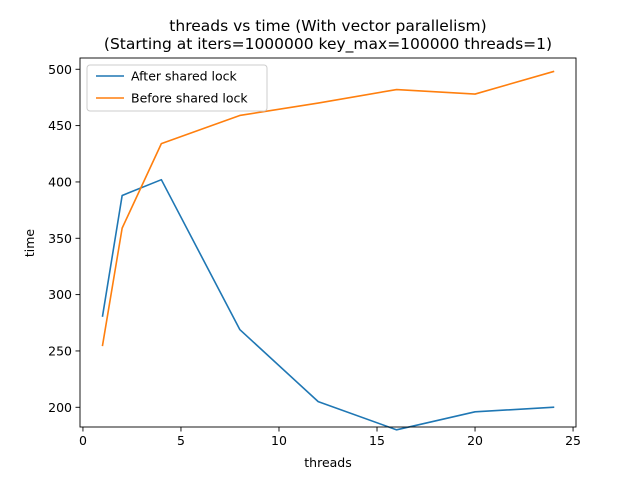 Image resolution: width=640 pixels, height=480 pixels. Describe the element at coordinates (184, 76) in the screenshot. I see `legend-label-1: After shared lock` at that location.